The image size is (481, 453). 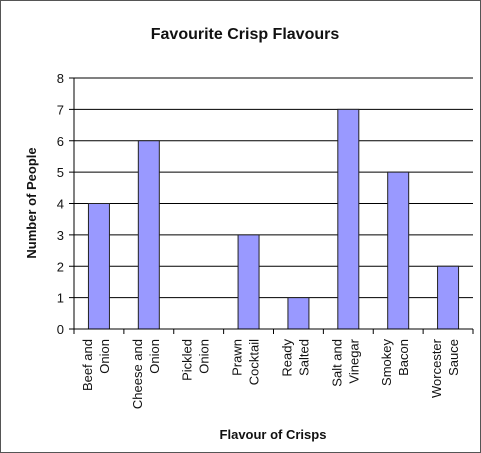 I want to click on x-category-label: Cocktail, so click(x=254, y=362).